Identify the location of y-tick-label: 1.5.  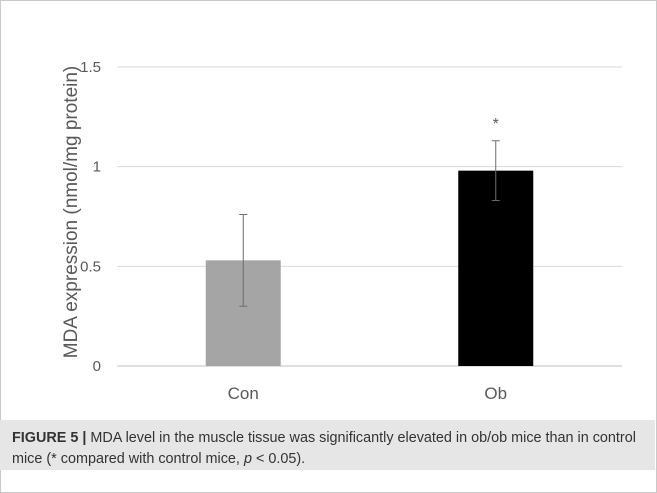
(90, 67).